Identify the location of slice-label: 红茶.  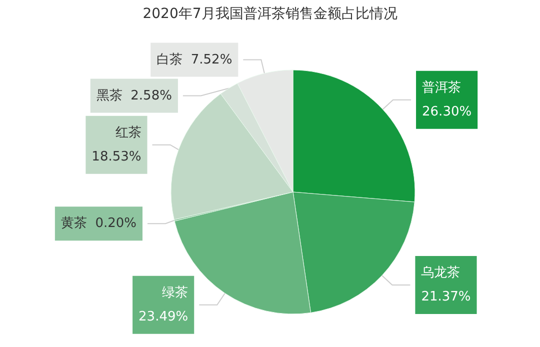
(128, 132).